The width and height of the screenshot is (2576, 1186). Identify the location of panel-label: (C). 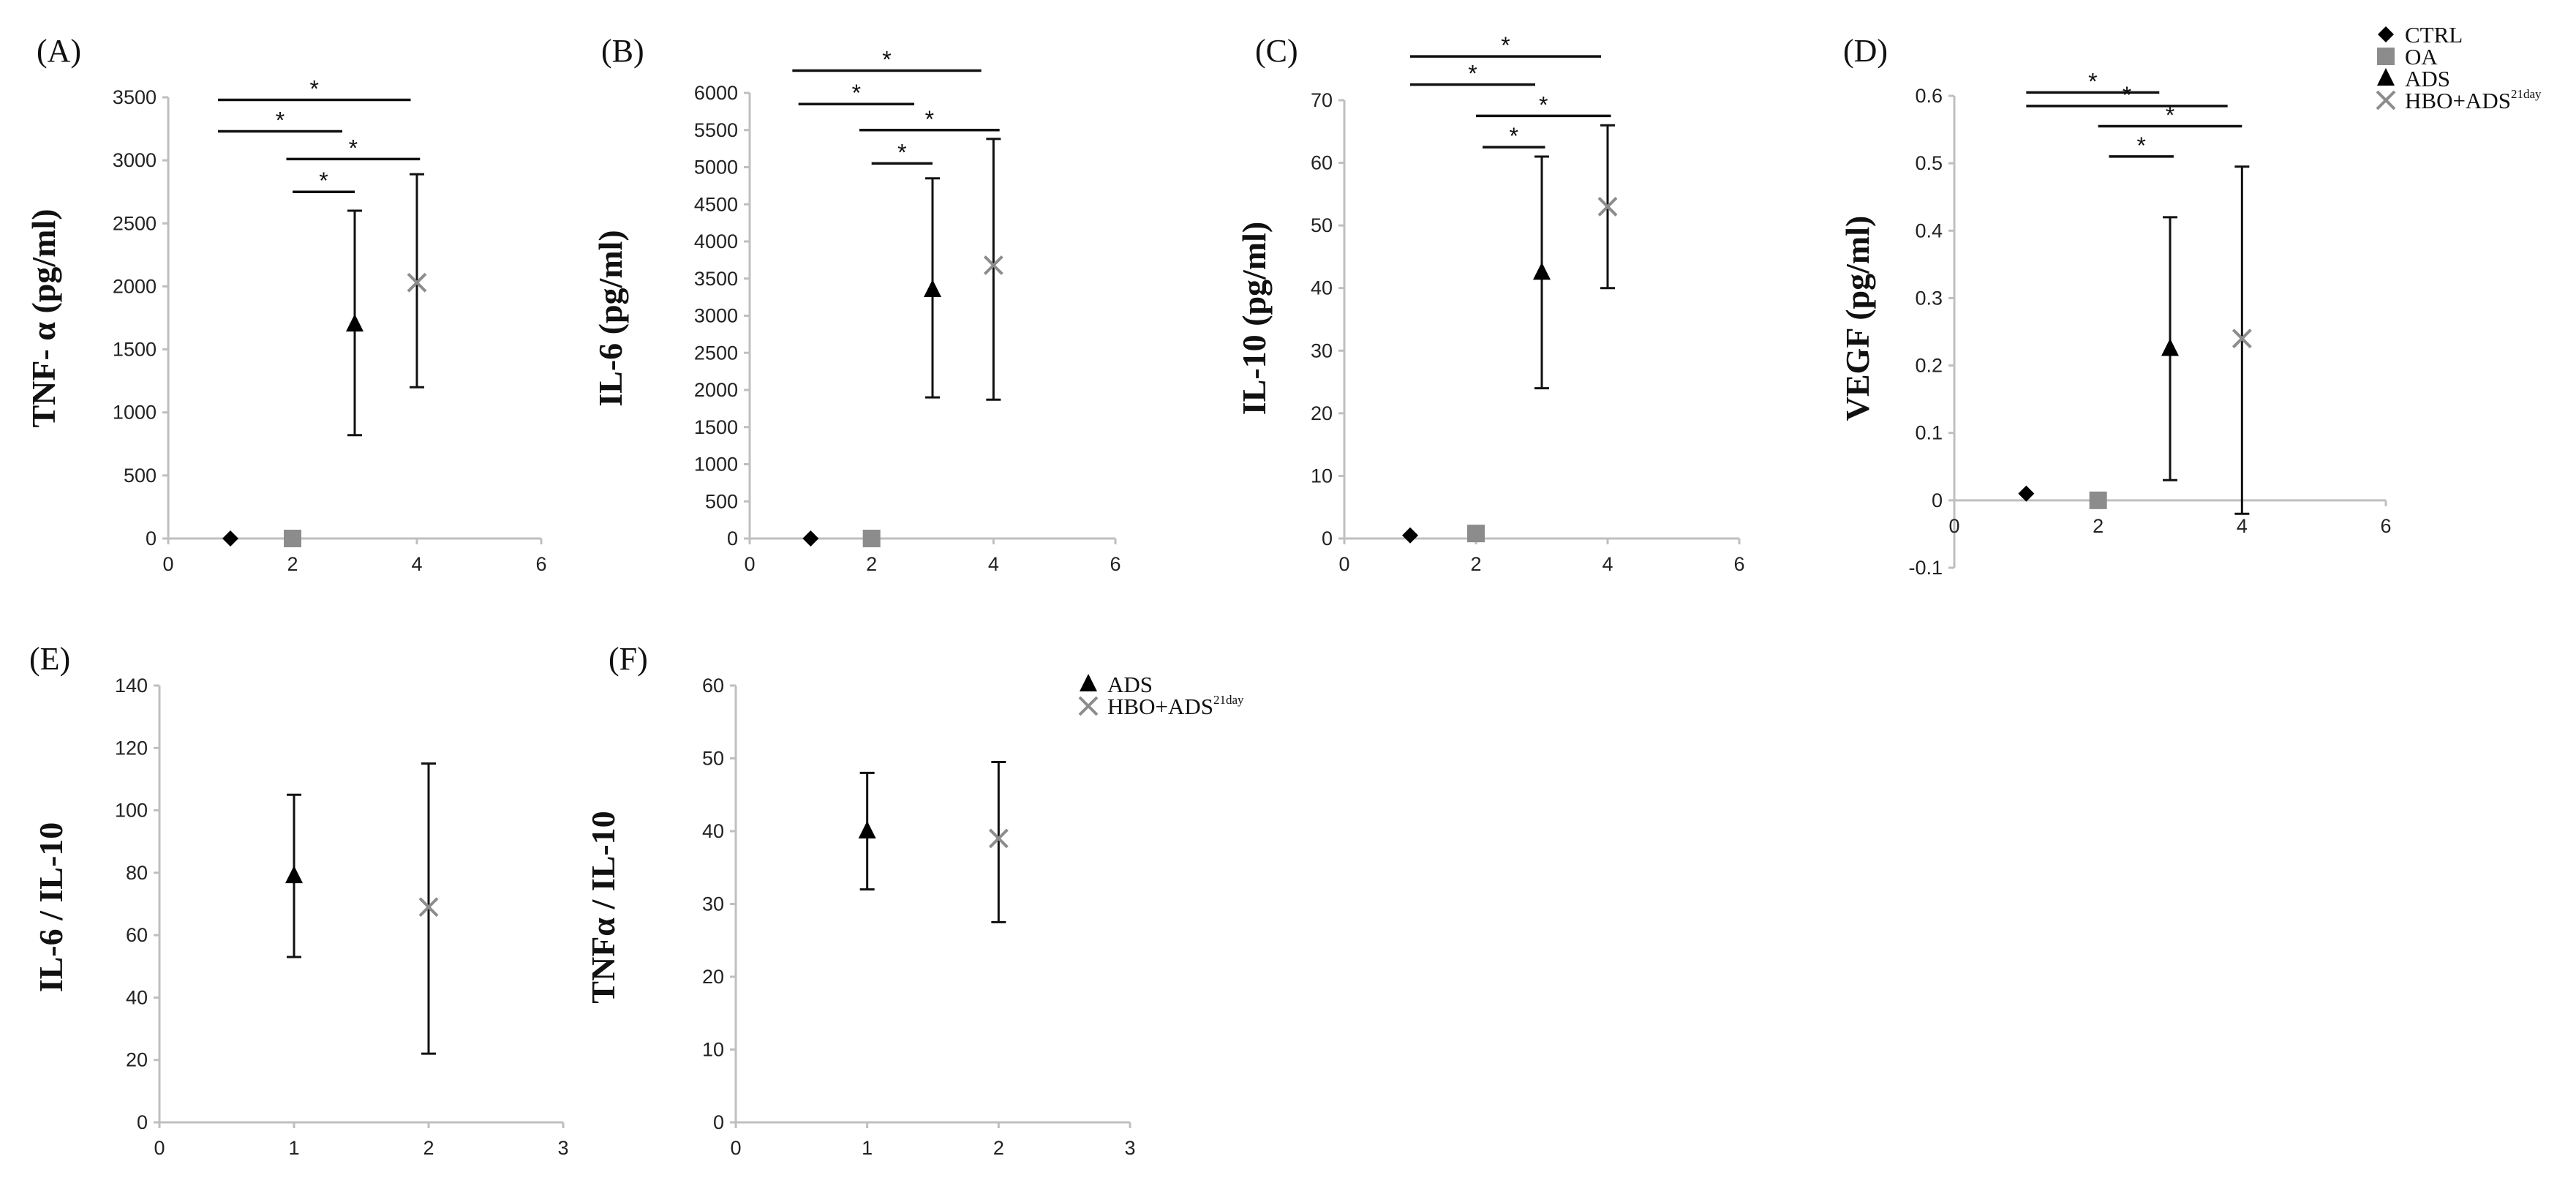
(1276, 51).